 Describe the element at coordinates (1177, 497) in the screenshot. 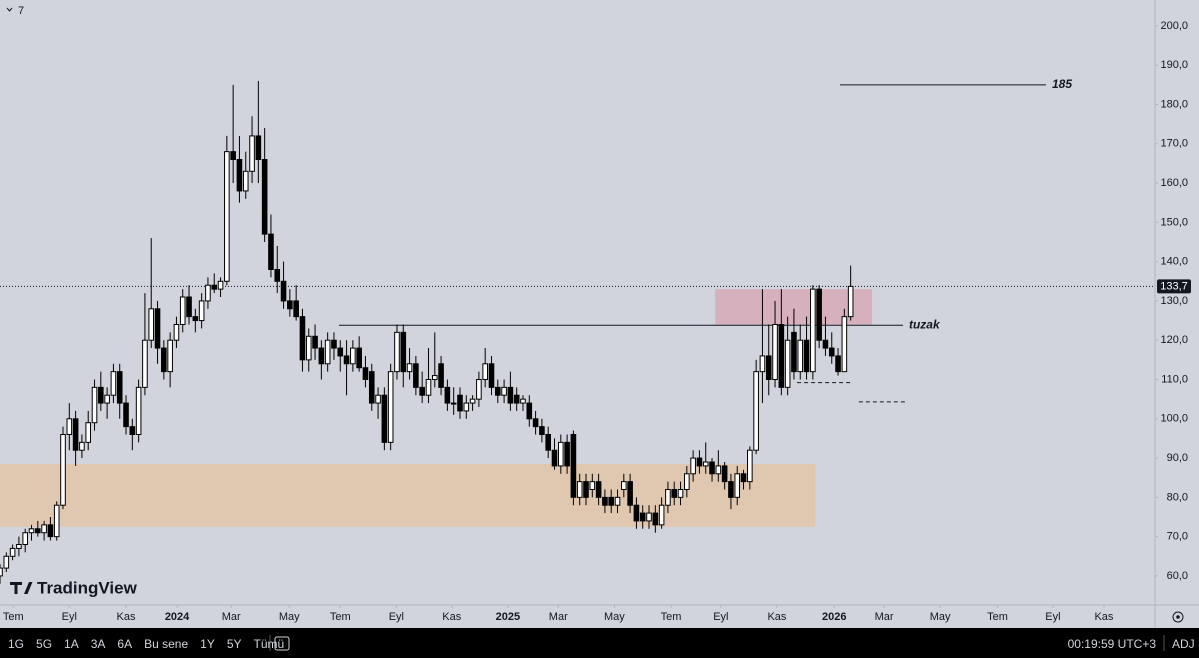

I see `y-tick-label: 80,0` at that location.